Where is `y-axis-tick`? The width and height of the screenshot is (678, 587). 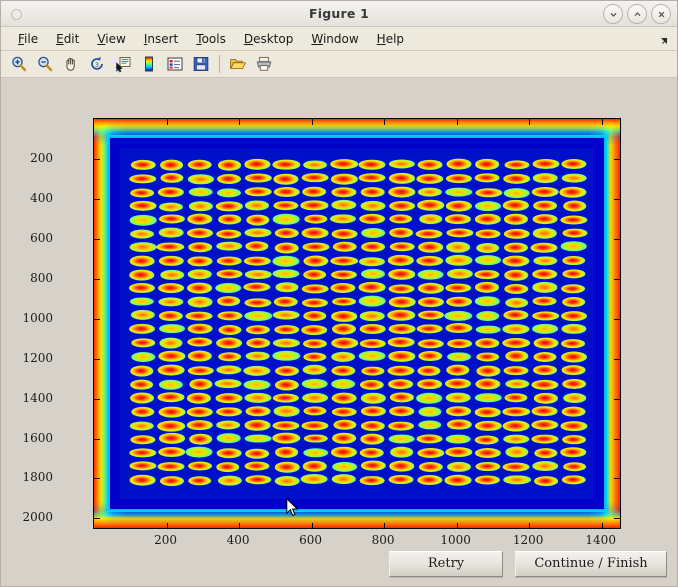
y-axis-tick is located at coordinates (97, 519).